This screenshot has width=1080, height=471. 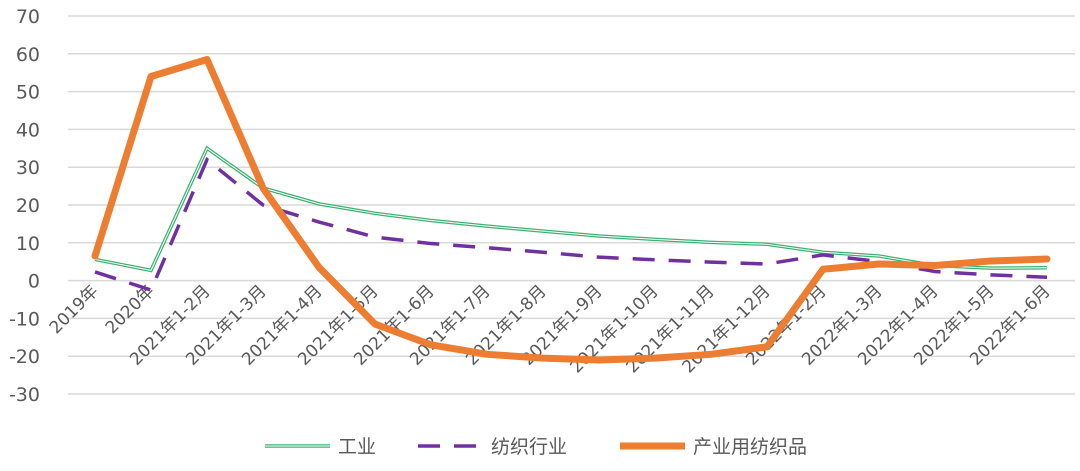 What do you see at coordinates (28, 168) in the screenshot?
I see `y-tick-label: 30` at bounding box center [28, 168].